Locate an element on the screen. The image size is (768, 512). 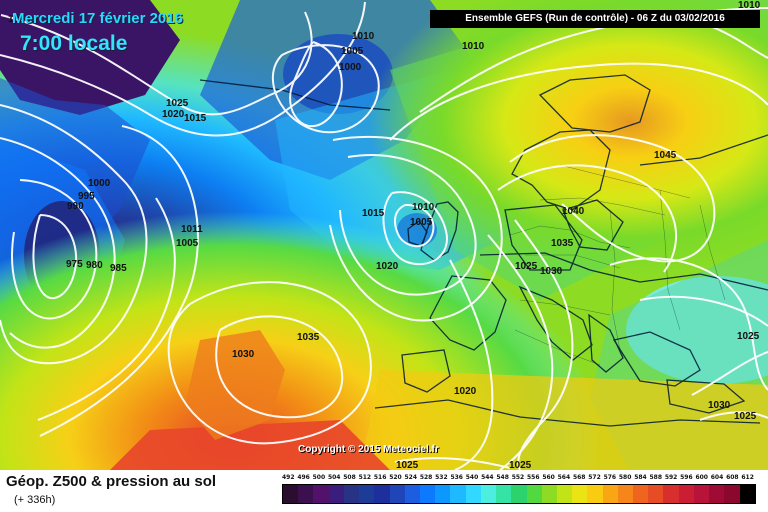
legend-value: 532 is located at coordinates (441, 477).